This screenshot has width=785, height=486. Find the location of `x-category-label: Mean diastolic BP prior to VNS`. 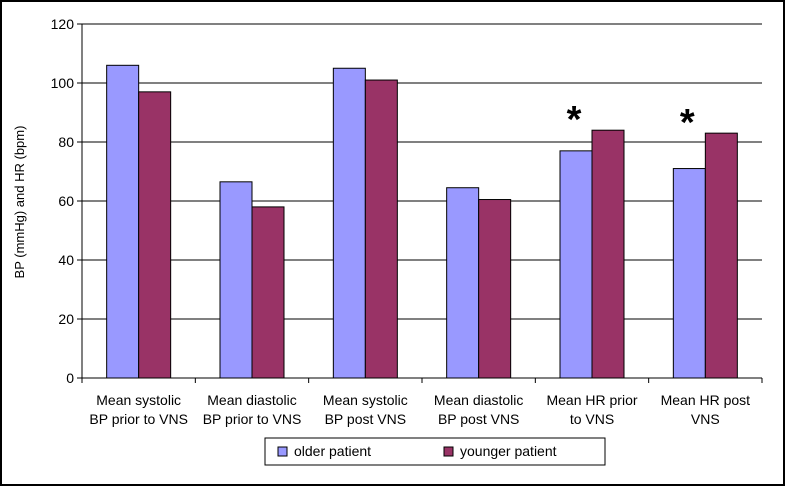

x-category-label: Mean diastolic BP prior to VNS is located at coordinates (252, 409).